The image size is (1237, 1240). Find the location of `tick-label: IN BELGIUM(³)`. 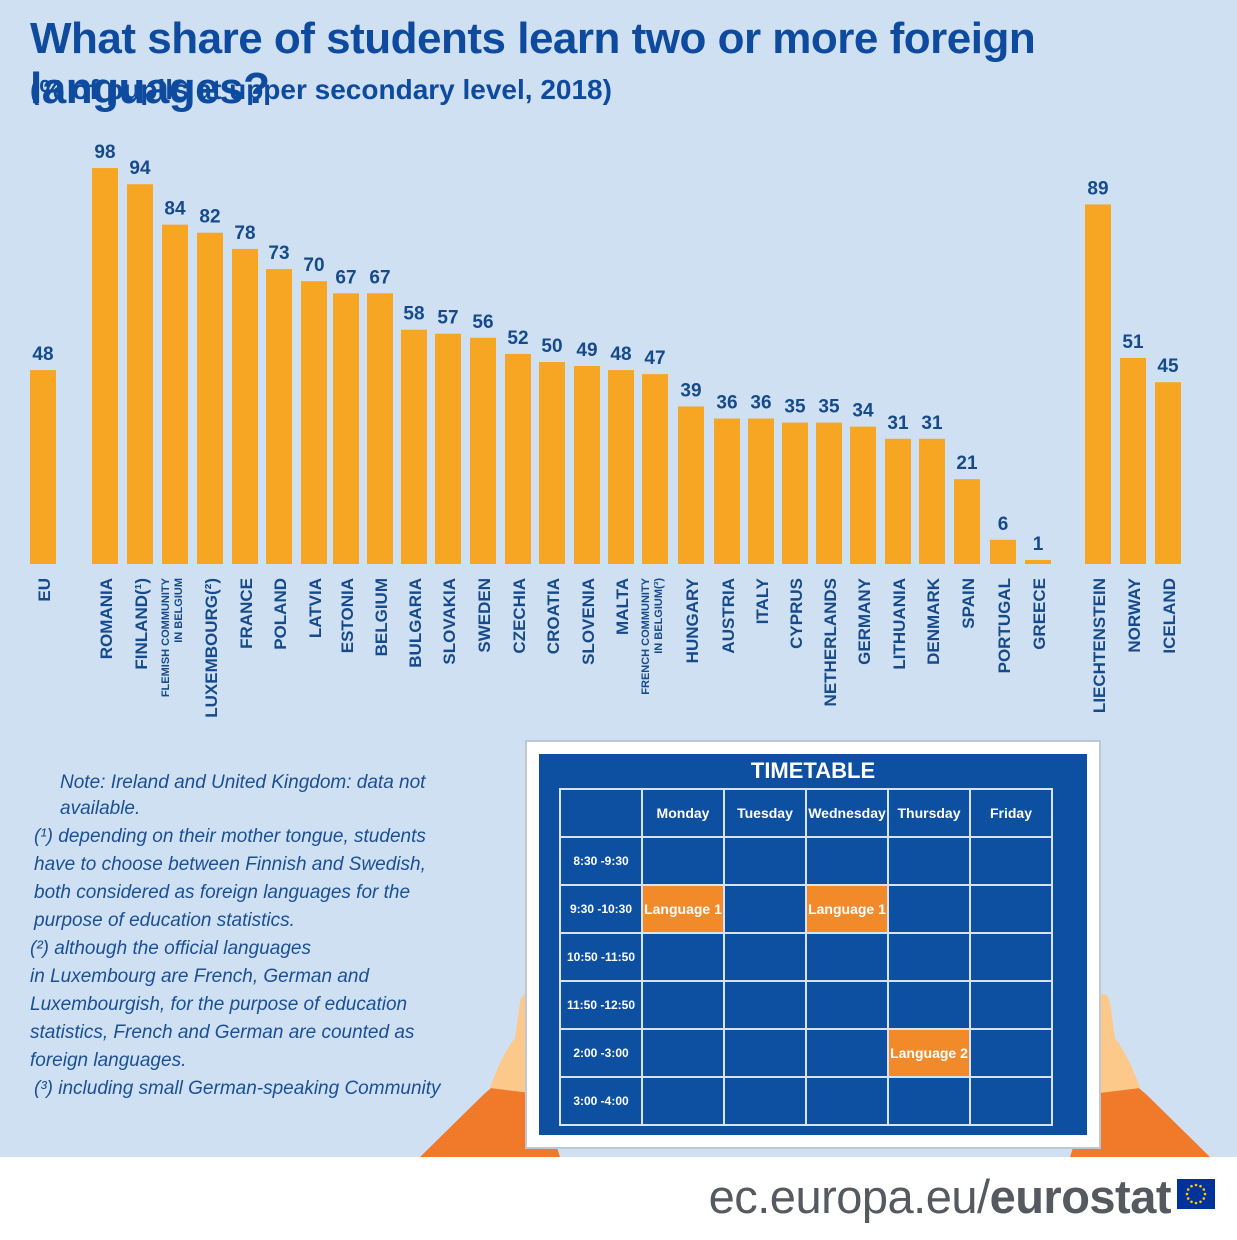

tick-label: IN BELGIUM(³) is located at coordinates (659, 616).